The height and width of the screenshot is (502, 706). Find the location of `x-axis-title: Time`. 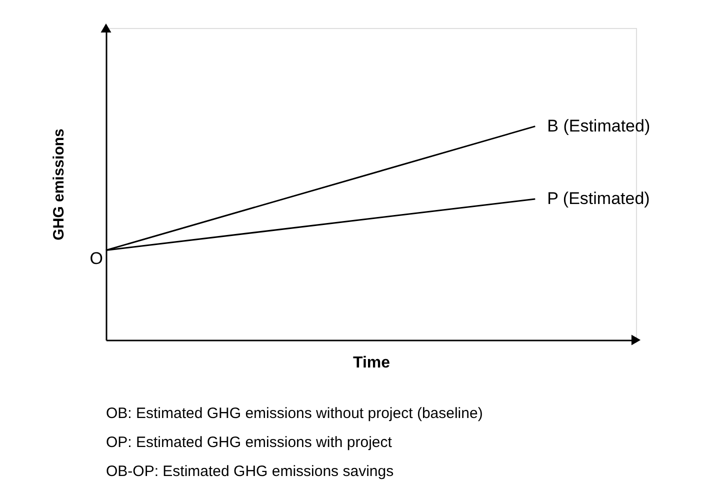

x-axis-title: Time is located at coordinates (371, 363).